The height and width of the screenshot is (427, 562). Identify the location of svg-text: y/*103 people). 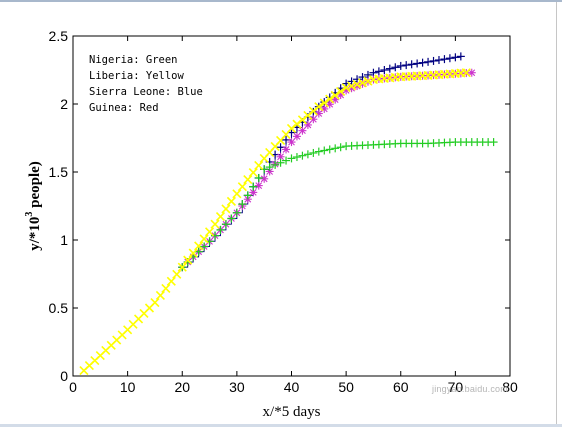
(33, 206).